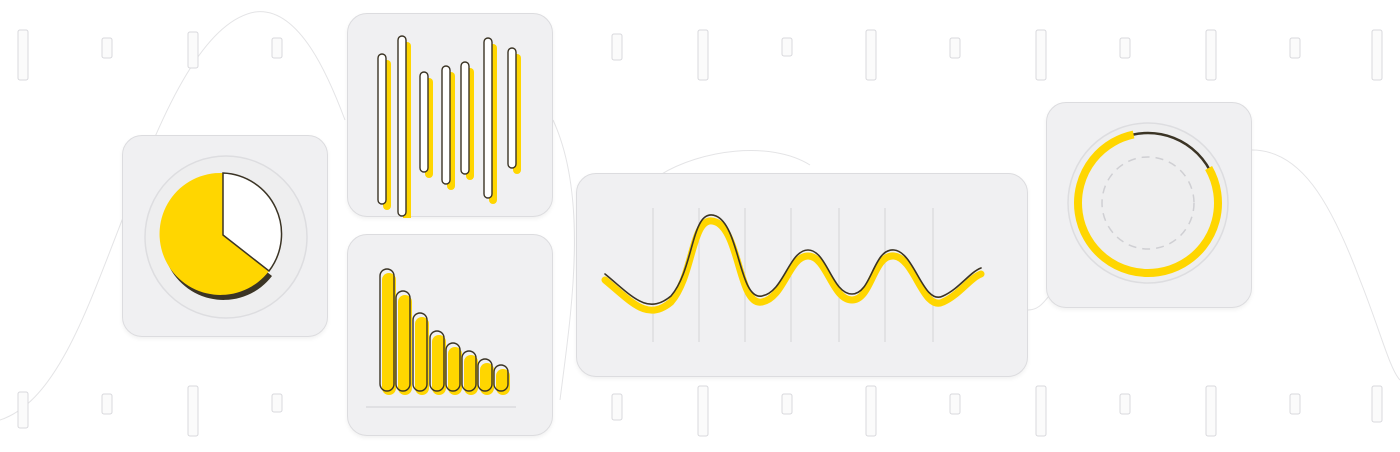 This screenshot has height=452, width=1400. I want to click on ring-inner-dashed-circle, so click(1148, 203).